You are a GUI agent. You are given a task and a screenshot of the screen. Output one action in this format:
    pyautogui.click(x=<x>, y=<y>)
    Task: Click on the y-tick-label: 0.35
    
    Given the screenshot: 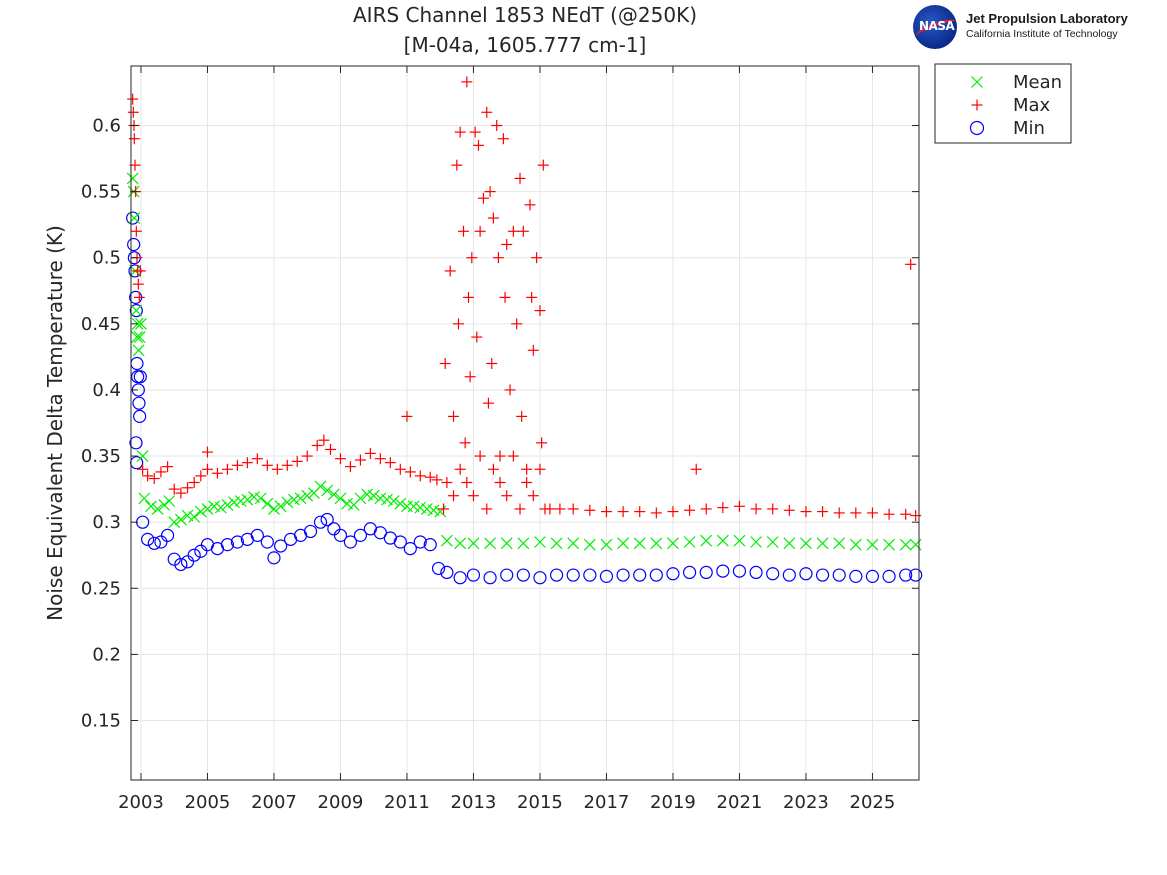 What is the action you would take?
    pyautogui.click(x=101, y=456)
    